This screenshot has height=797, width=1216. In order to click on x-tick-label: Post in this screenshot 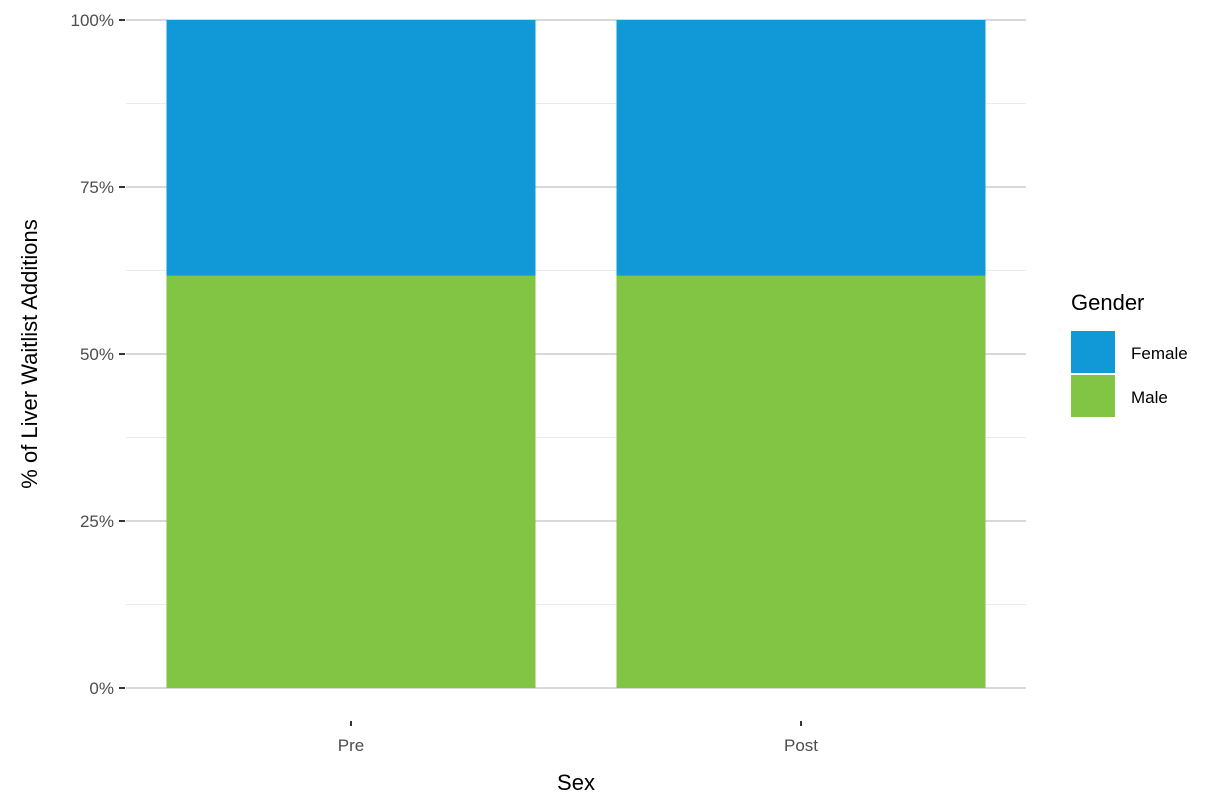, I will do `click(801, 745)`.